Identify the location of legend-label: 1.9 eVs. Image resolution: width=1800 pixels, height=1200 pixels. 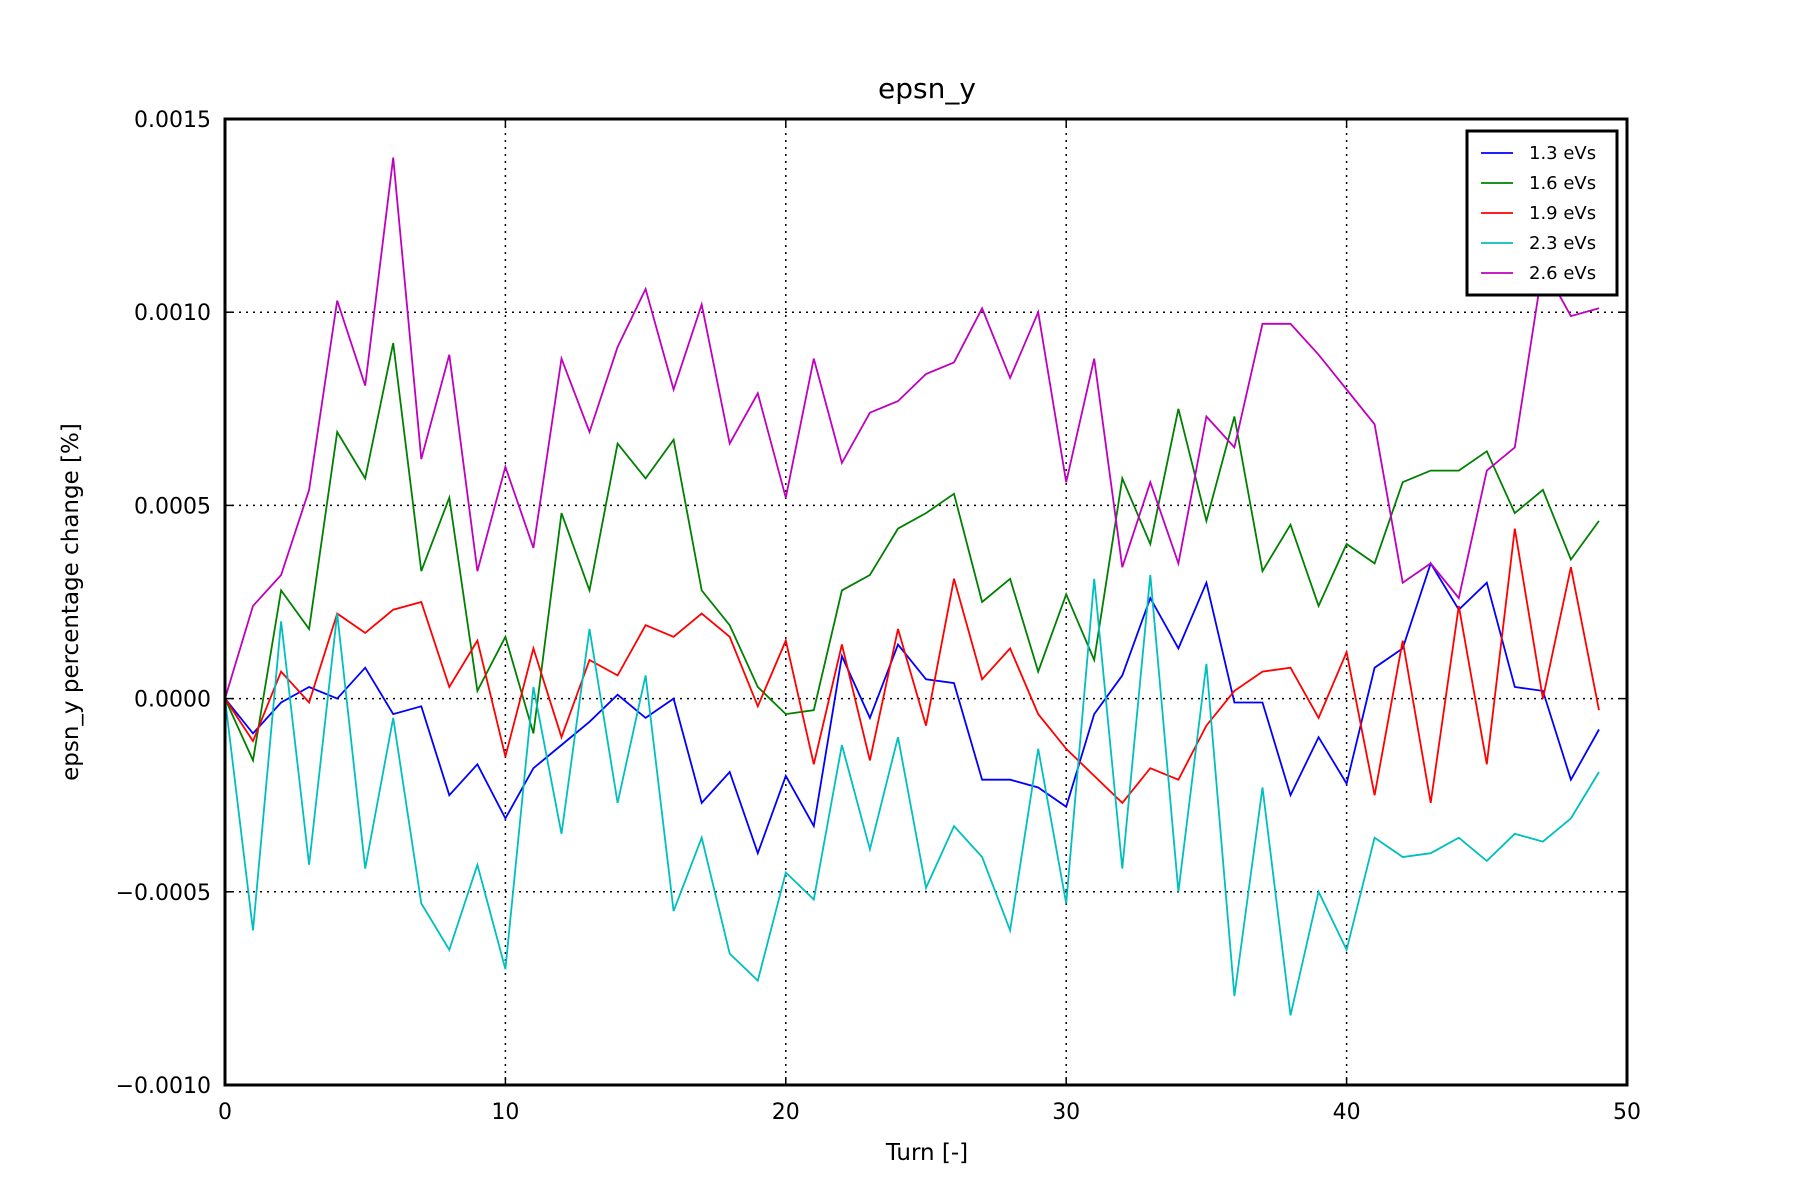
(1562, 213).